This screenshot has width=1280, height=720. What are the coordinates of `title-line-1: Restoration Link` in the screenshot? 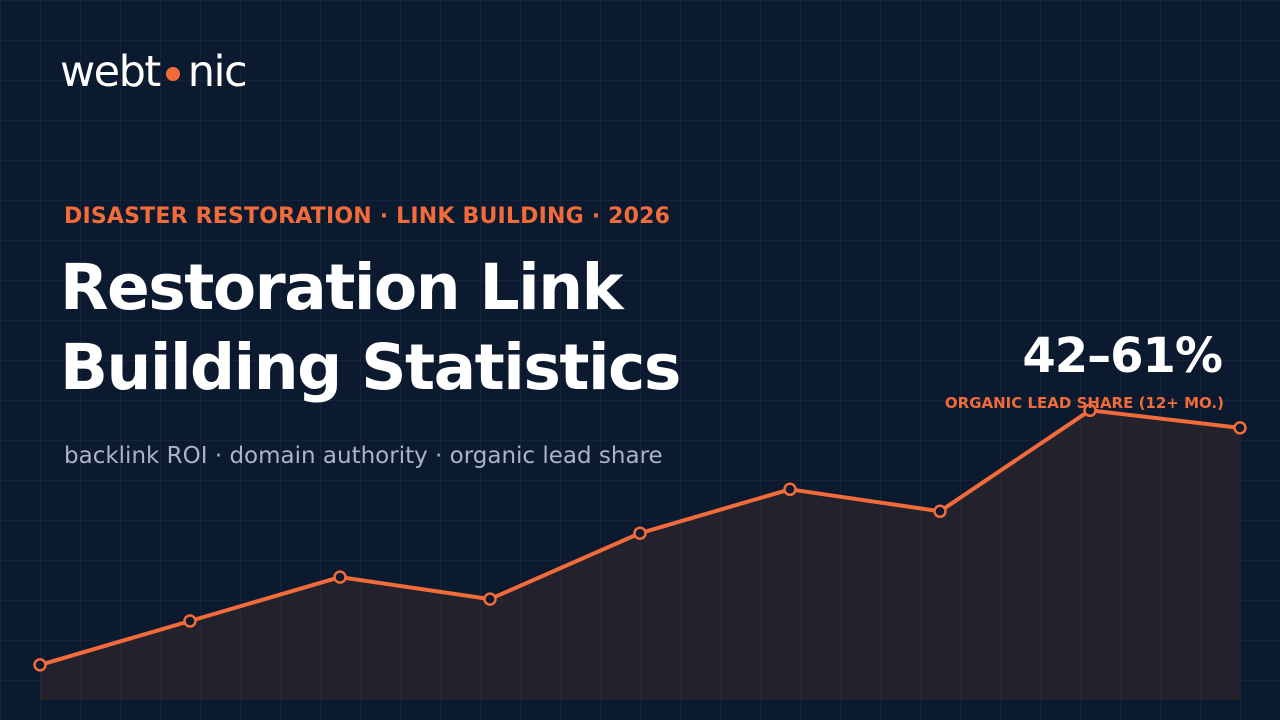 It's located at (341, 287).